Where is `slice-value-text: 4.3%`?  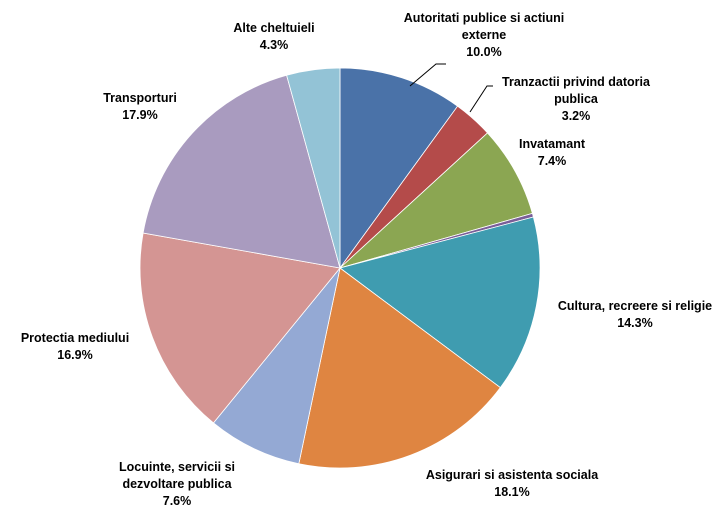
slice-value-text: 4.3% is located at coordinates (274, 45).